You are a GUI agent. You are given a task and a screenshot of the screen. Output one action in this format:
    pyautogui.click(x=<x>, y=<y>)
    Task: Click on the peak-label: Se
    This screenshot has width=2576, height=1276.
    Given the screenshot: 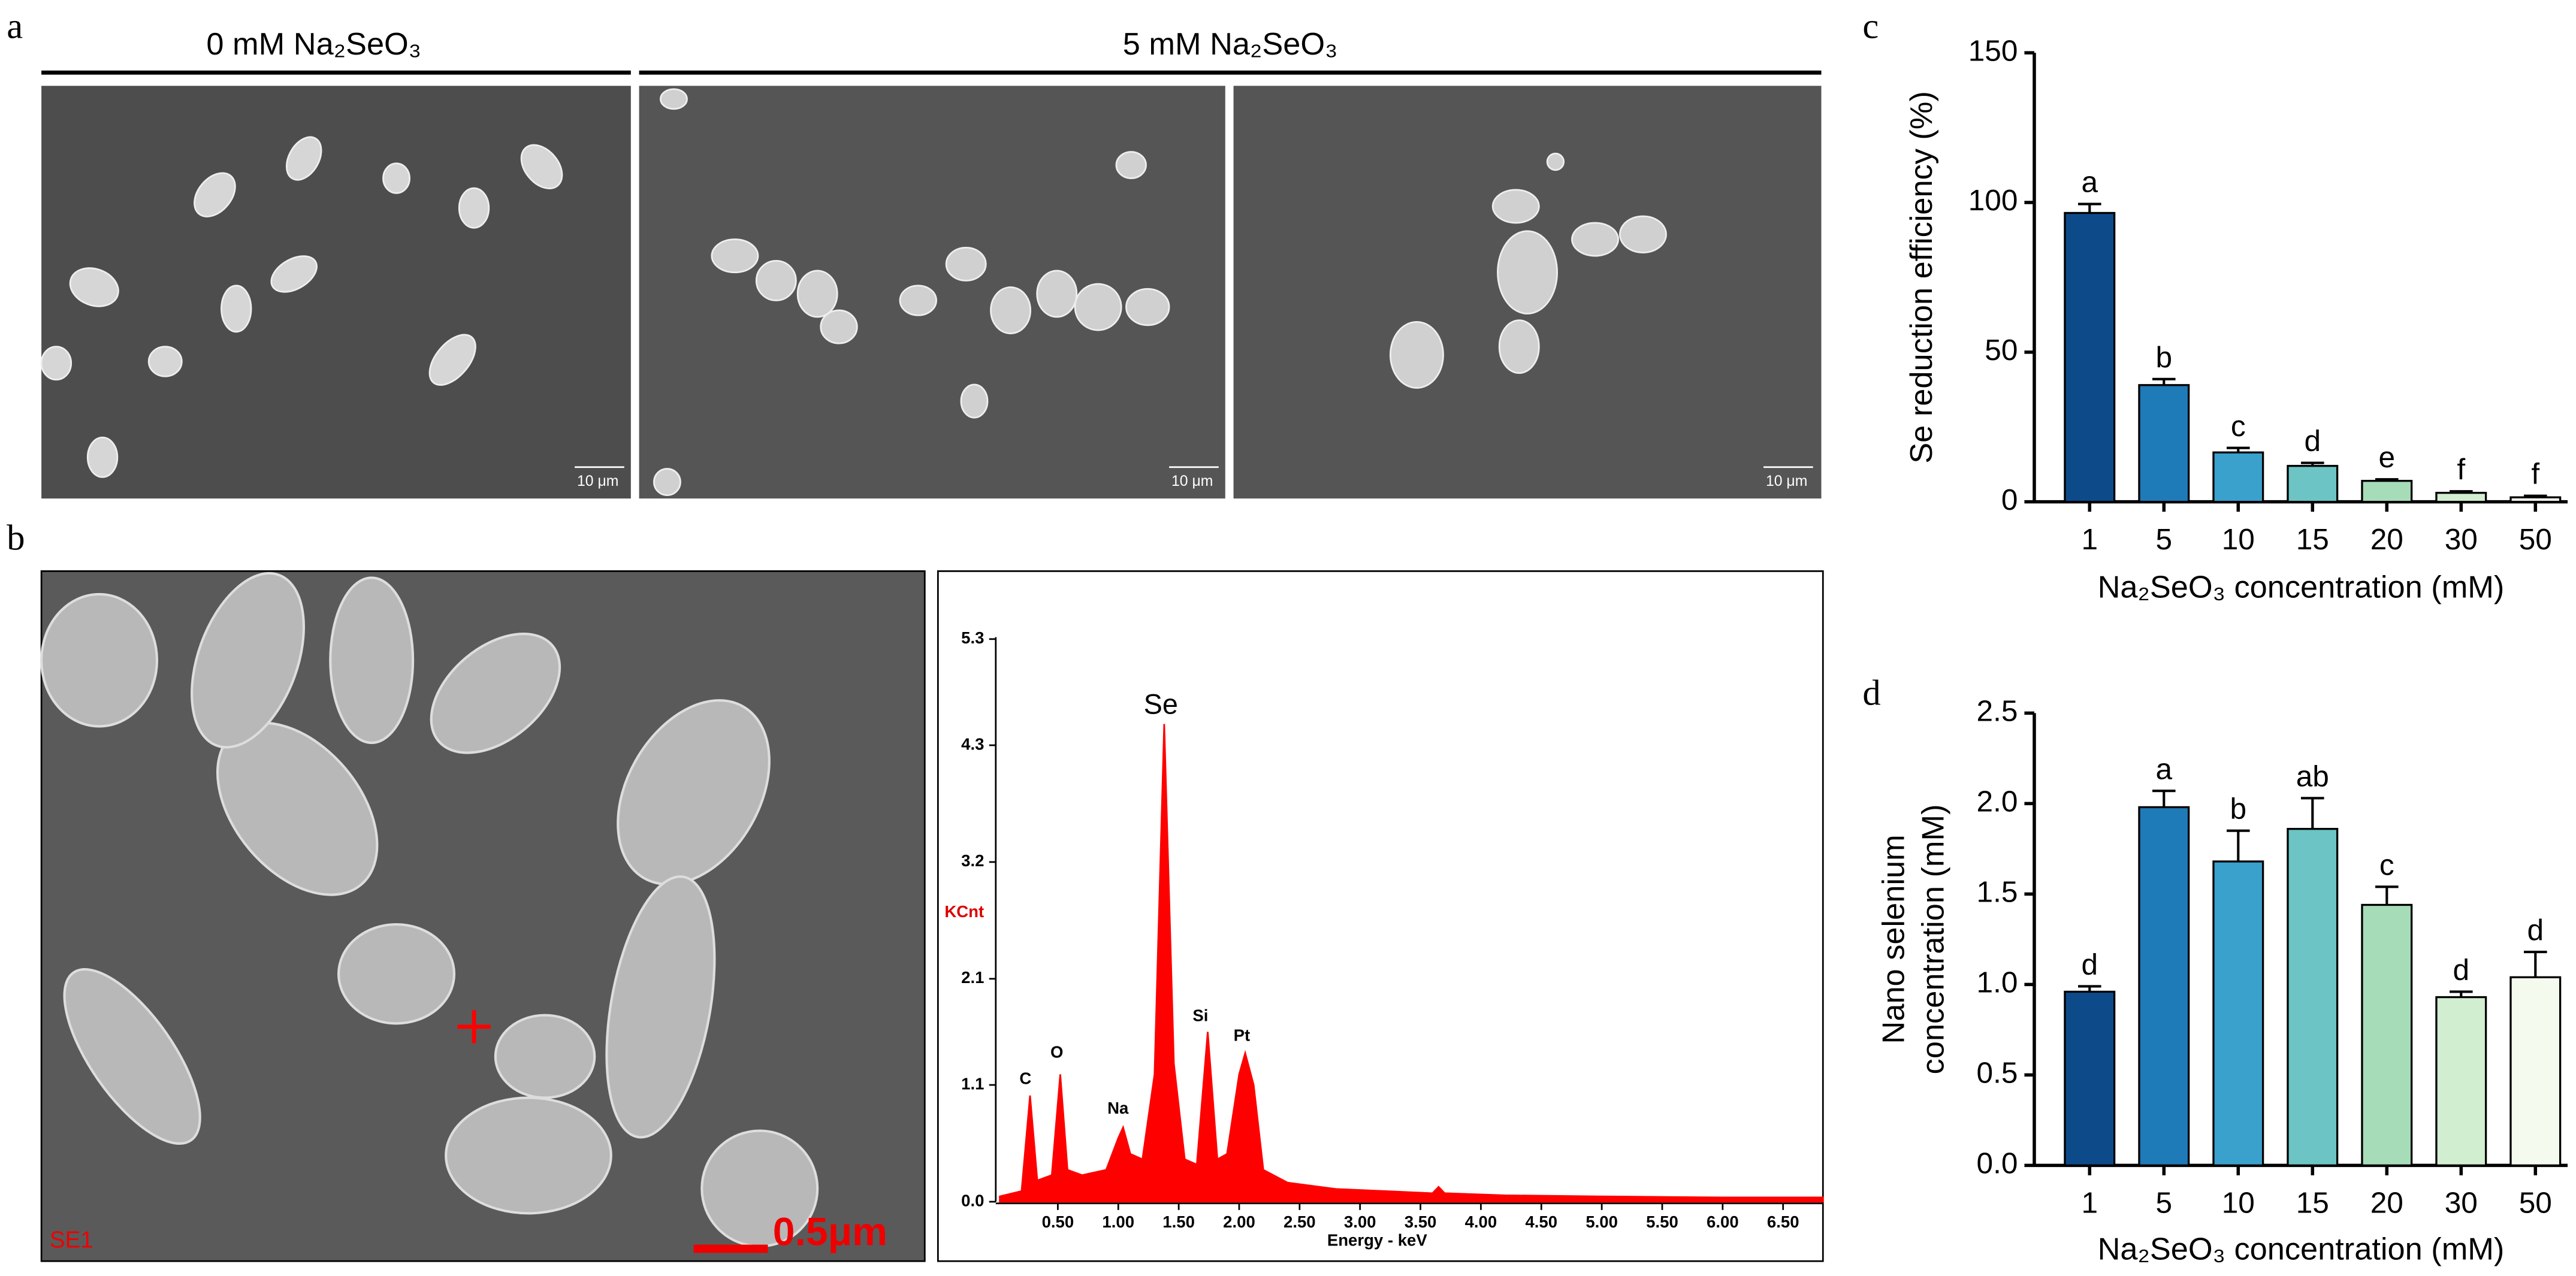 What is the action you would take?
    pyautogui.click(x=1161, y=705)
    